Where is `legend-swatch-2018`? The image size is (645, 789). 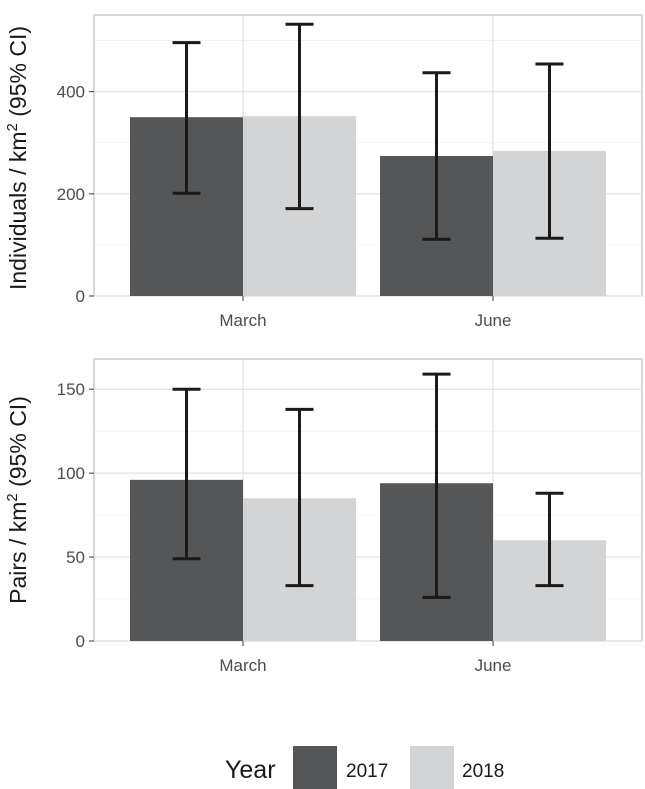
legend-swatch-2018 is located at coordinates (432, 767).